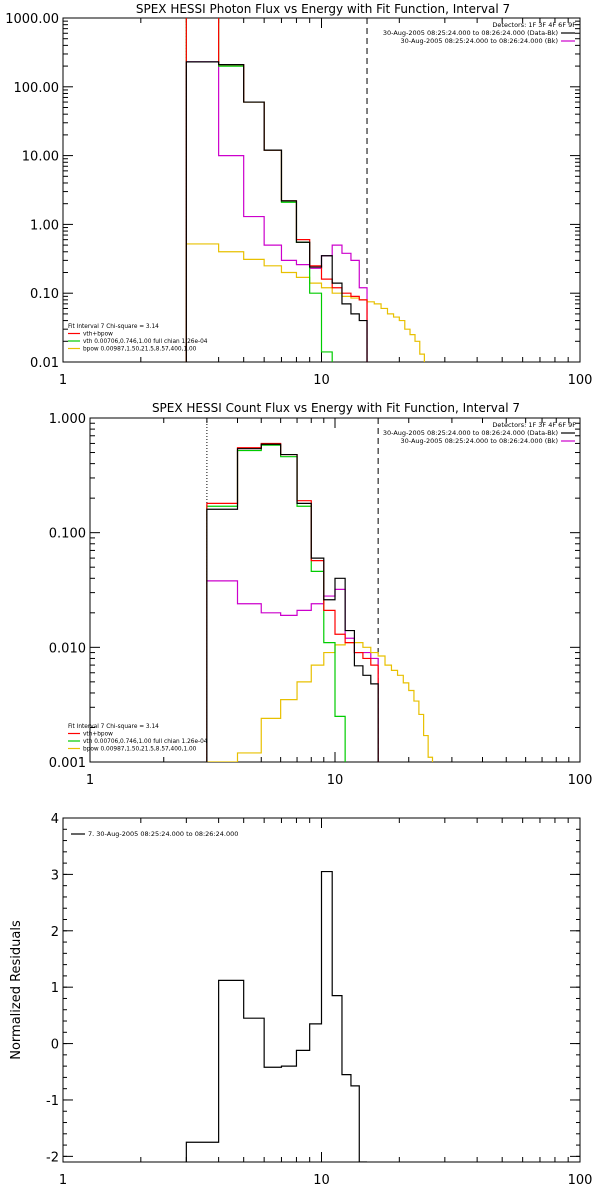 The image size is (600, 1200). I want to click on y-tick-label: 0.100, so click(67, 534).